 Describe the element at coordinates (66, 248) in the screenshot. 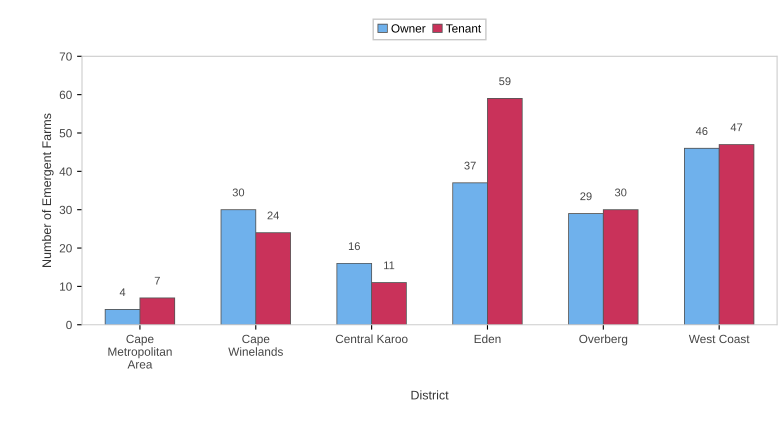

I see `y-tick-label: 20` at that location.